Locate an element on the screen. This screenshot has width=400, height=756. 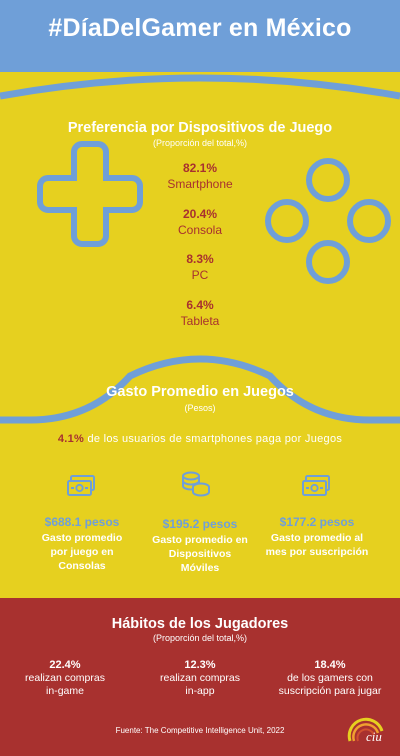
device-label: Smartphone is located at coordinates (200, 184).